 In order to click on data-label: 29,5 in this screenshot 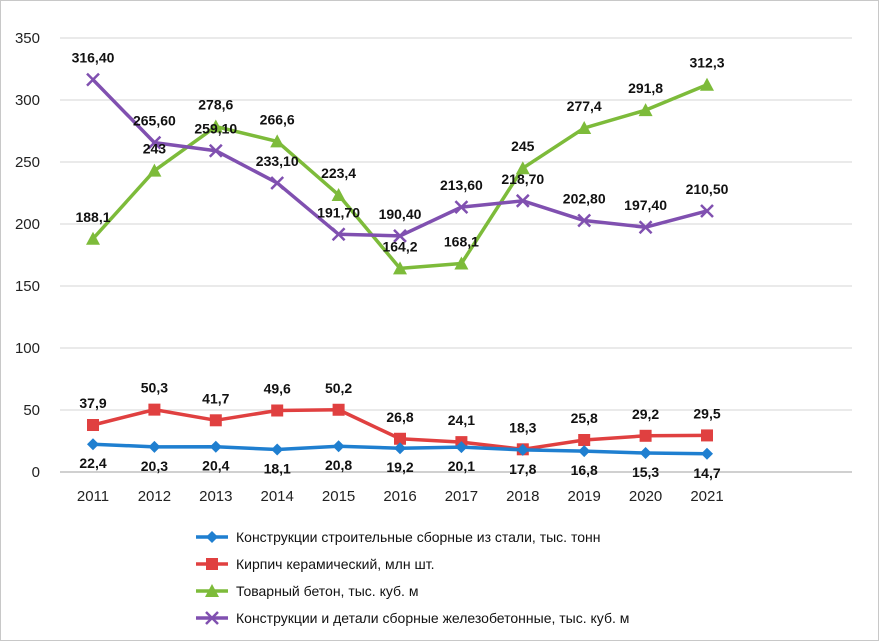, I will do `click(706, 413)`.